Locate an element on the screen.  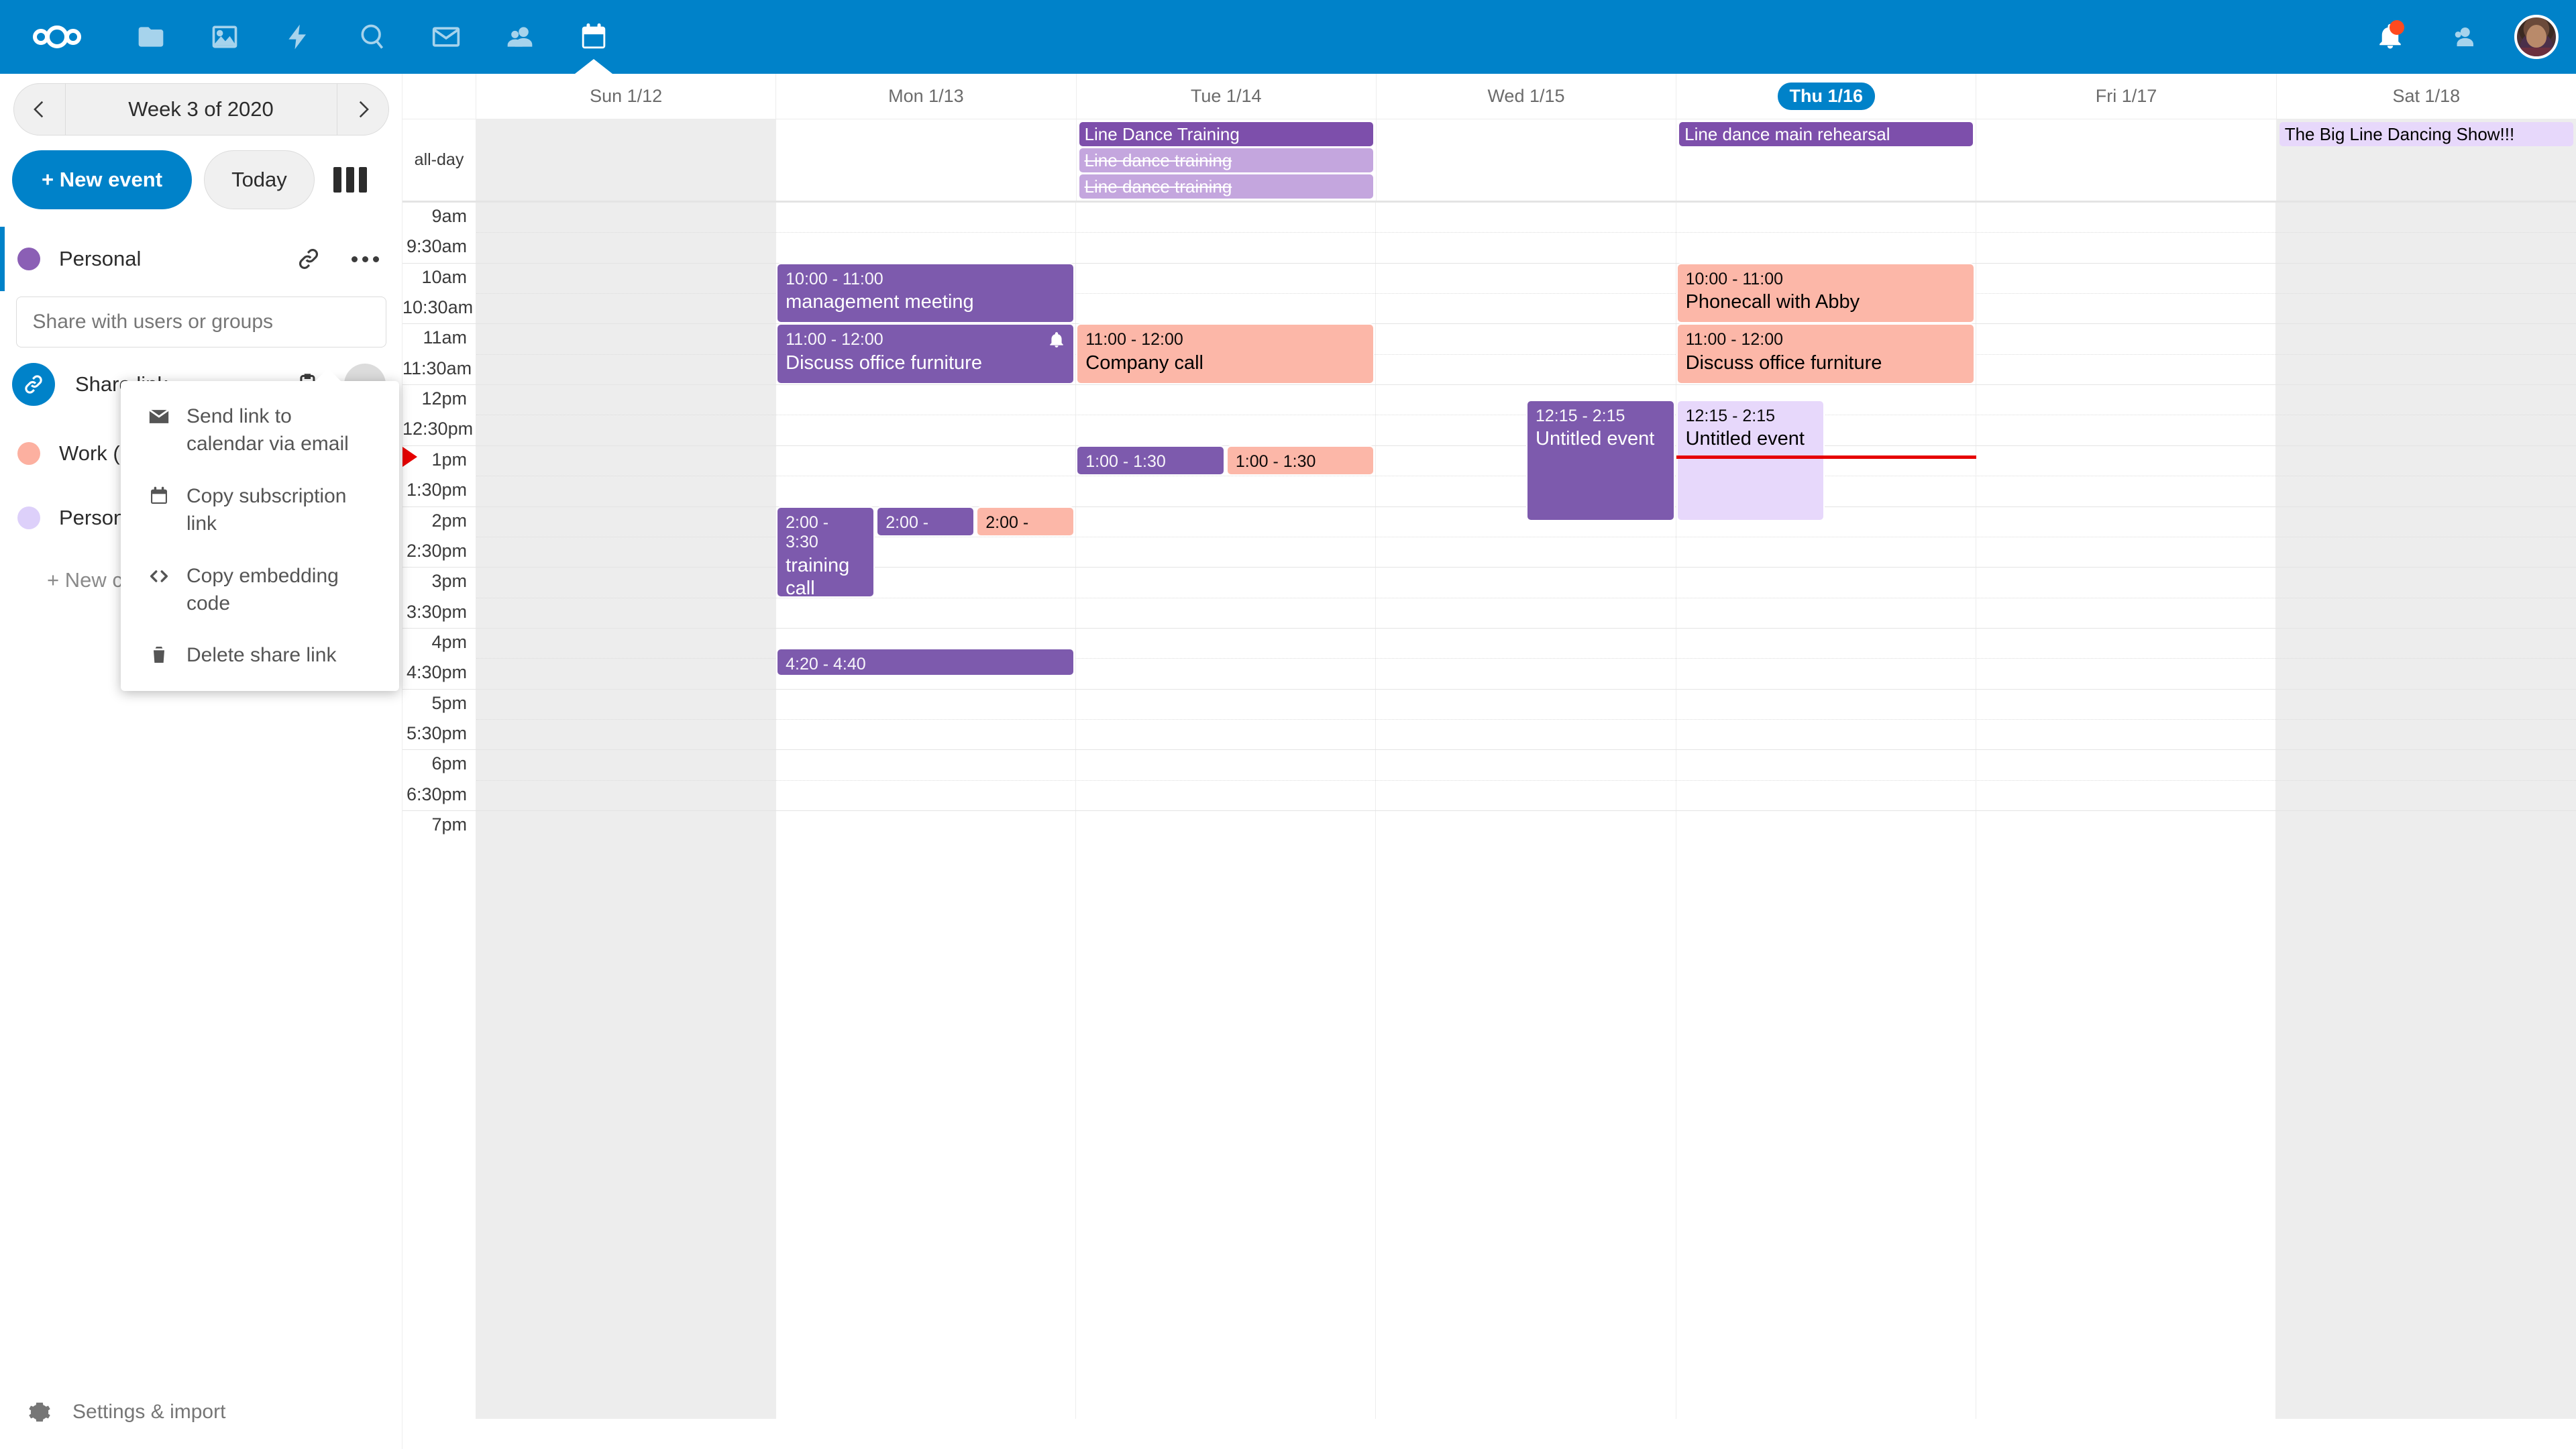
time-label: 4pm is located at coordinates (449, 641).